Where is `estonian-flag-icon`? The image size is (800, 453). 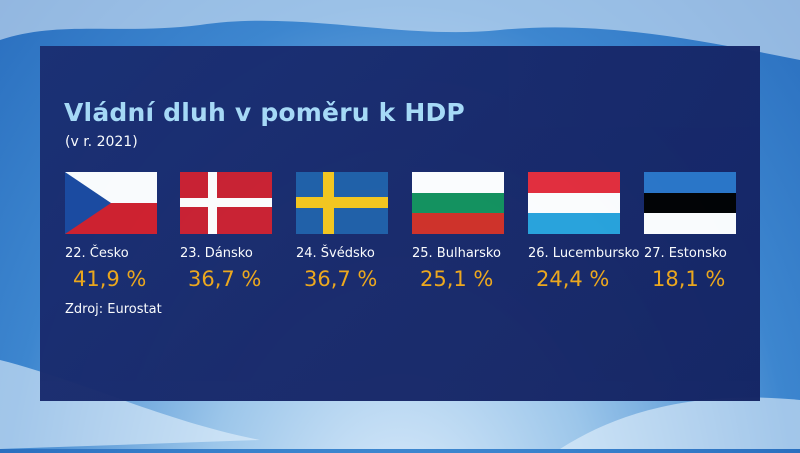
estonian-flag-icon is located at coordinates (690, 203).